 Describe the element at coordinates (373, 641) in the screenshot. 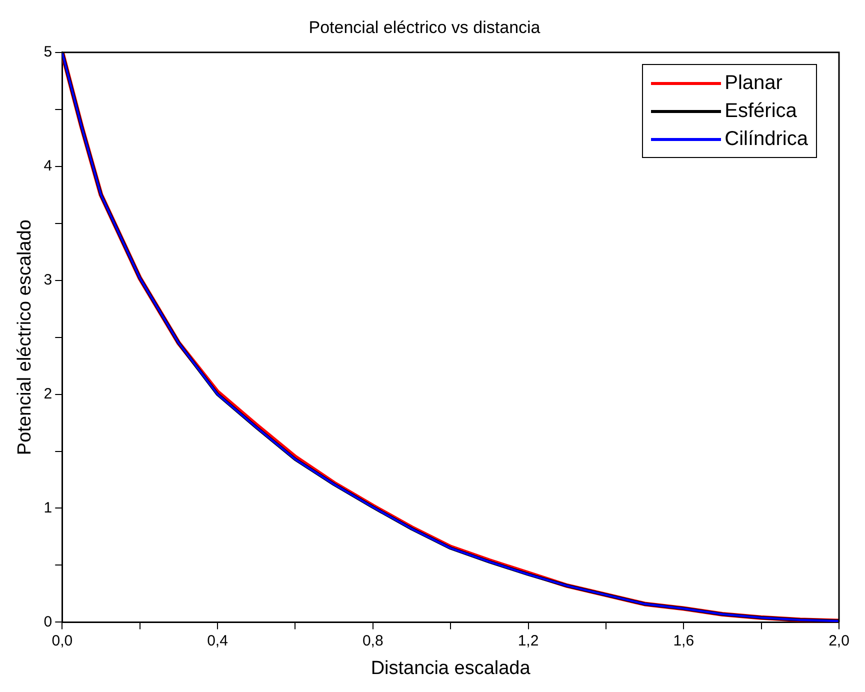

I see `x-tick-label: 0,8` at that location.